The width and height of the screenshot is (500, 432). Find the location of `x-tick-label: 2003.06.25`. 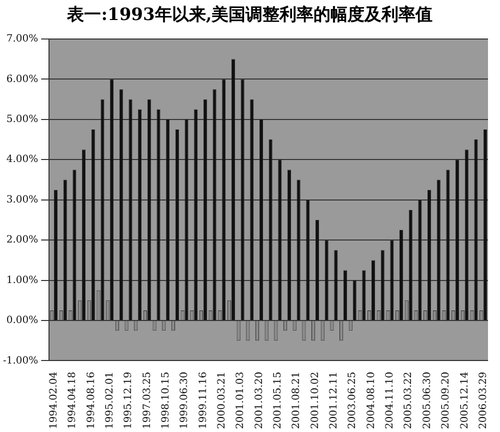

x-tick-label: 2003.06.25 is located at coordinates (352, 401).